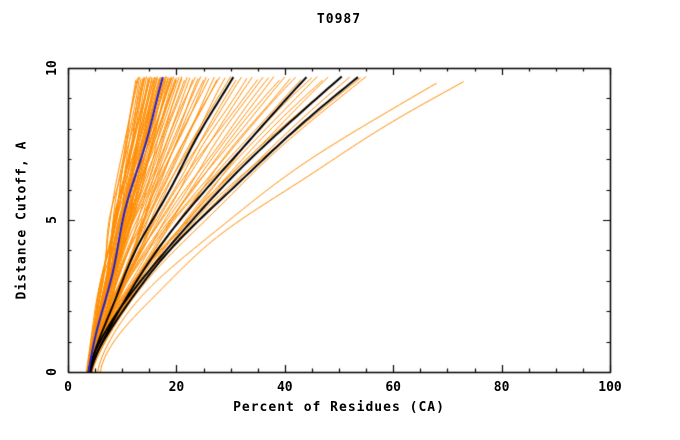  I want to click on x-tick-label: 100, so click(610, 387).